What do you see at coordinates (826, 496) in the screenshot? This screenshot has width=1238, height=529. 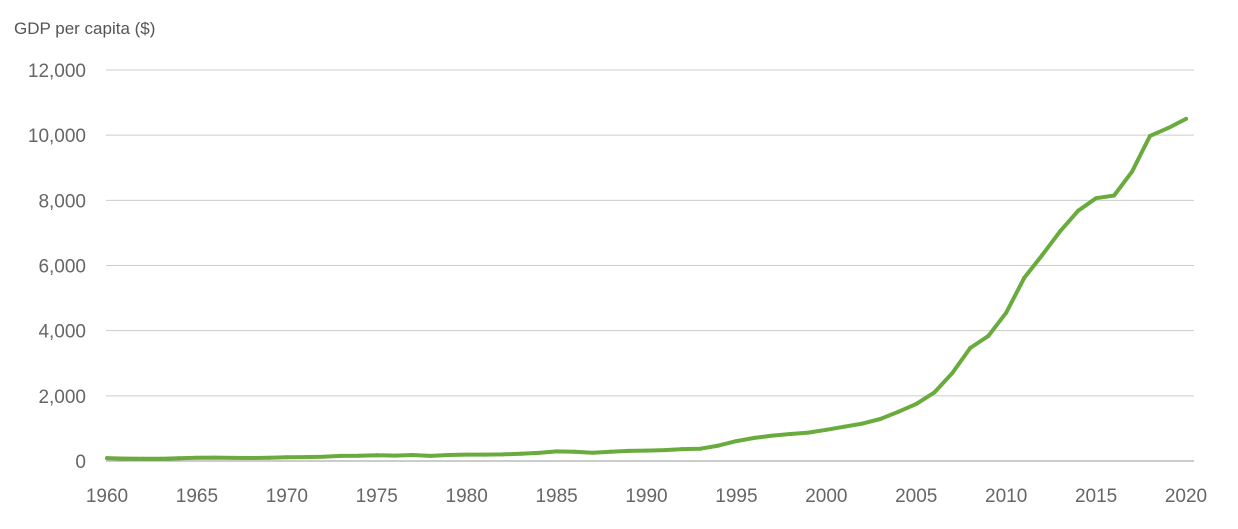 I see `x-tick-label: 2000` at bounding box center [826, 496].